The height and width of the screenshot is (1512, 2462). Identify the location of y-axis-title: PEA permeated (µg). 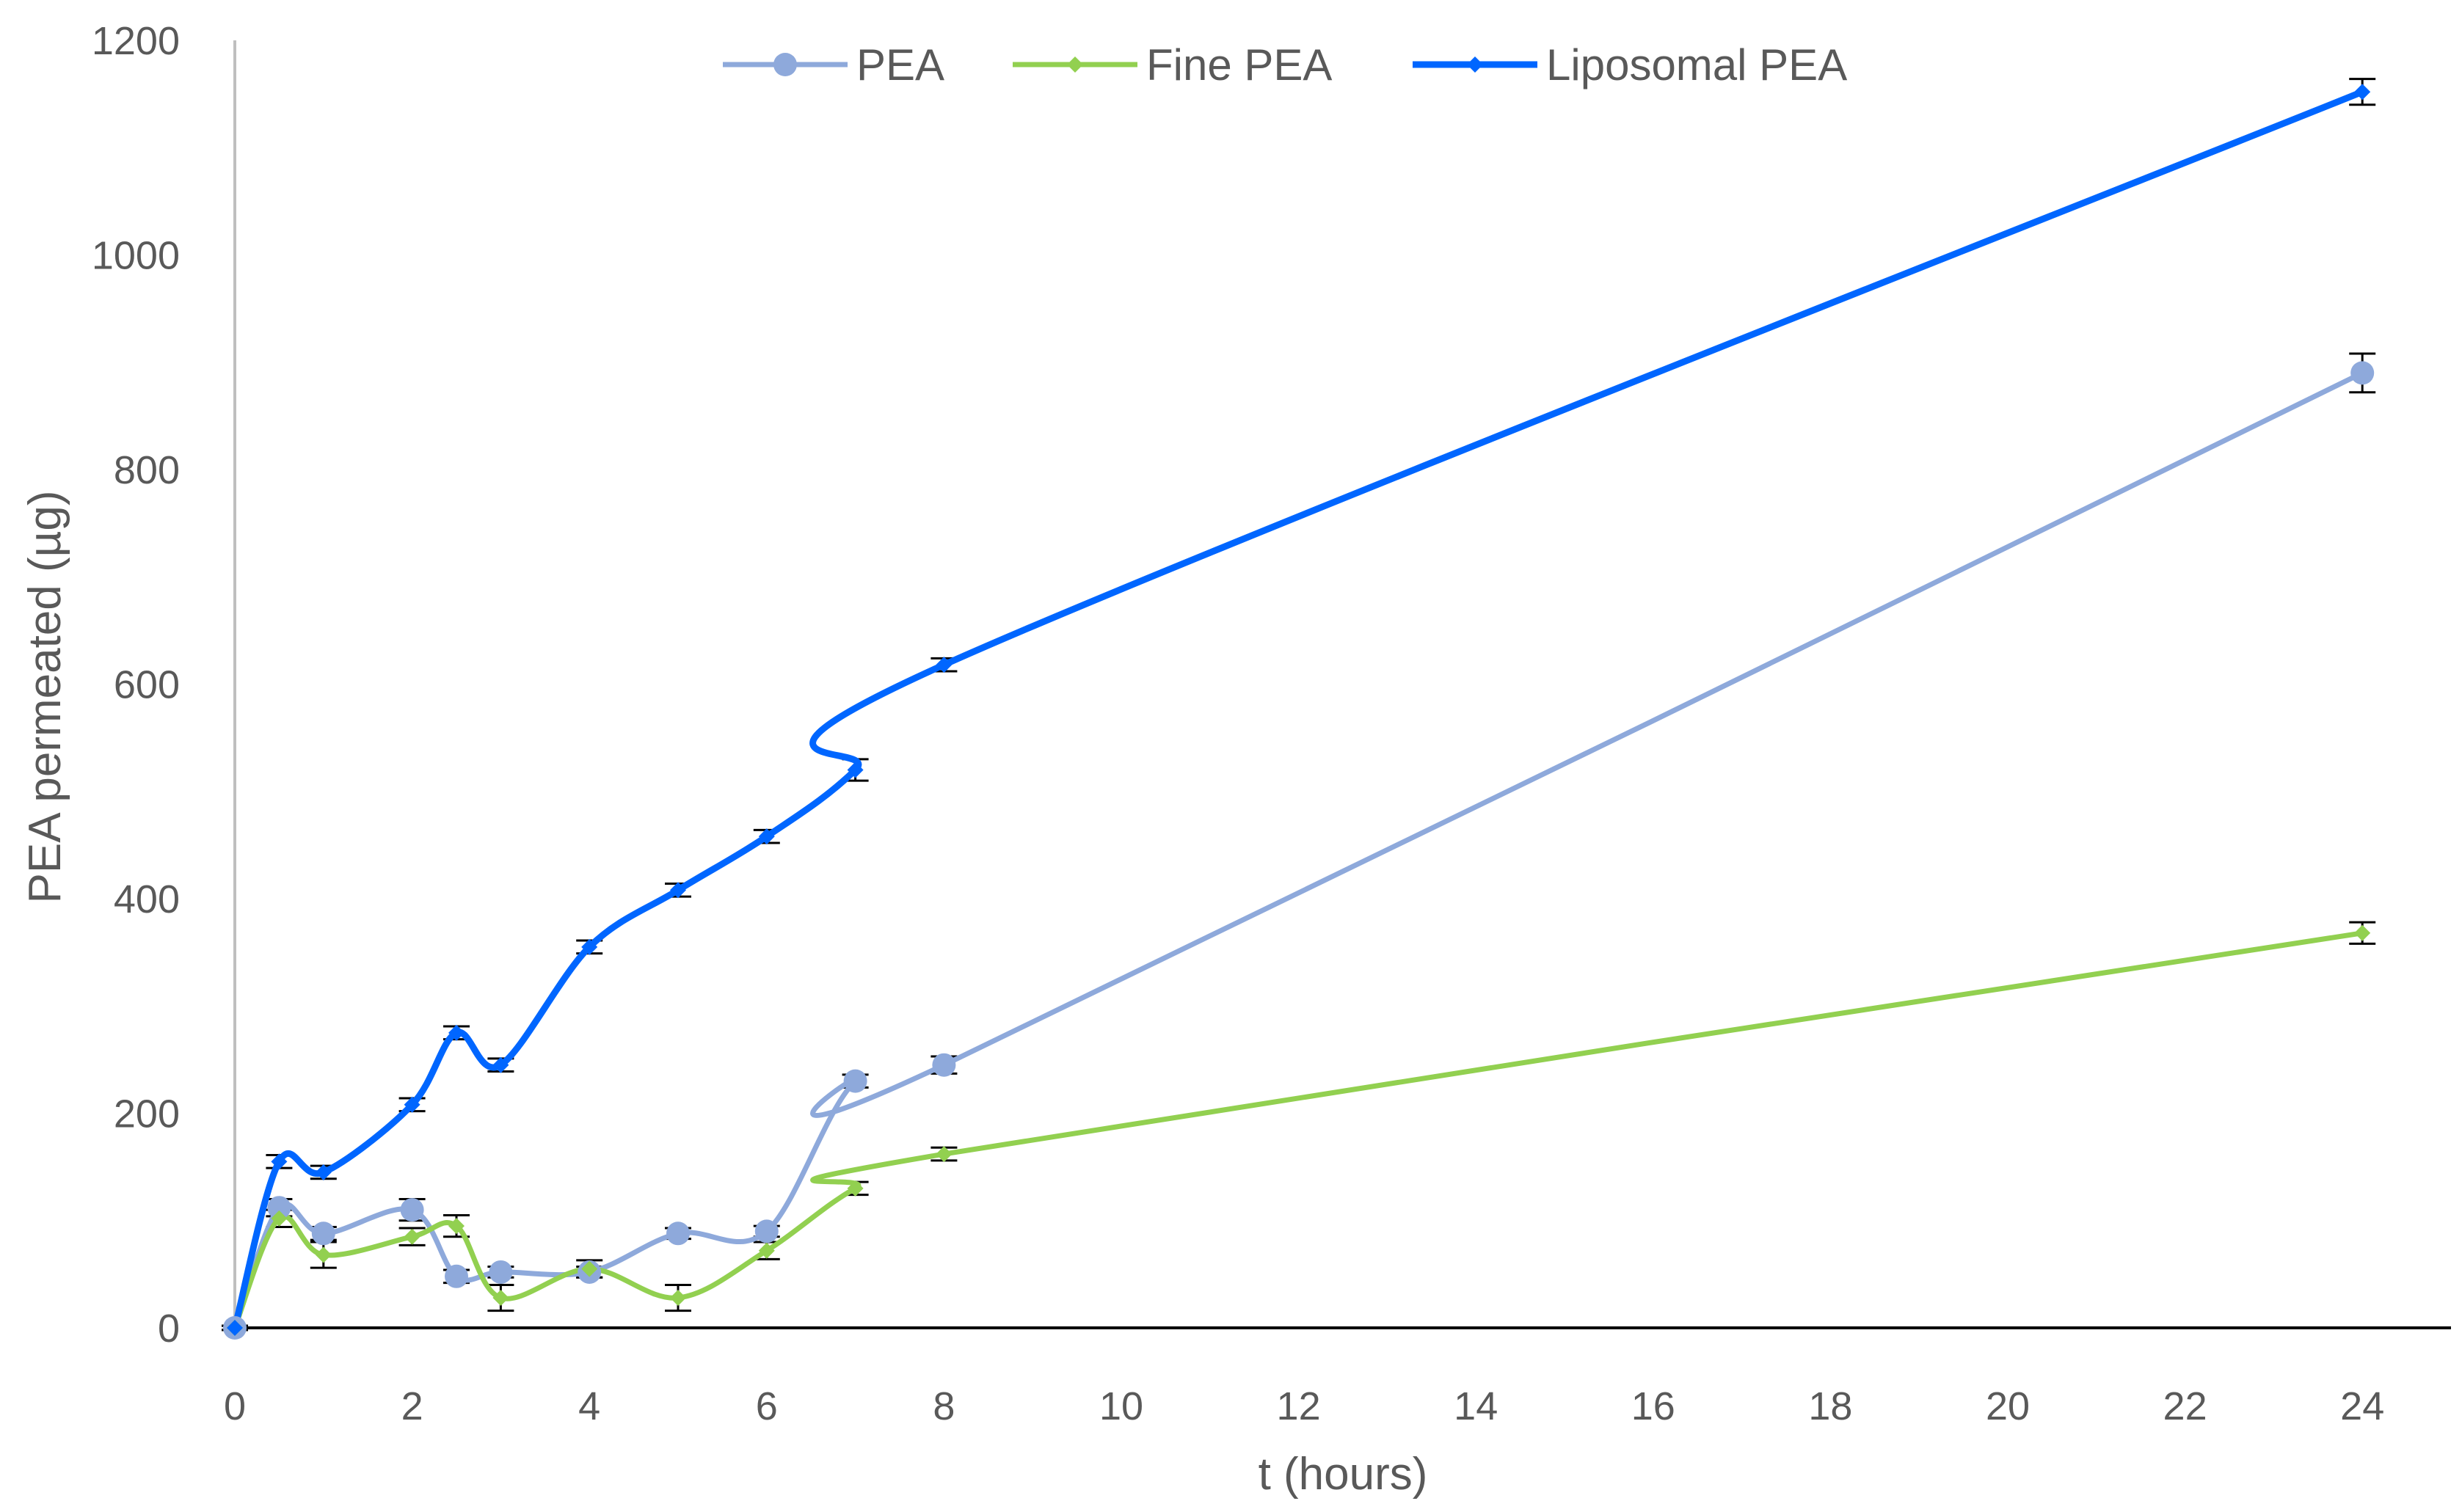
(45, 697).